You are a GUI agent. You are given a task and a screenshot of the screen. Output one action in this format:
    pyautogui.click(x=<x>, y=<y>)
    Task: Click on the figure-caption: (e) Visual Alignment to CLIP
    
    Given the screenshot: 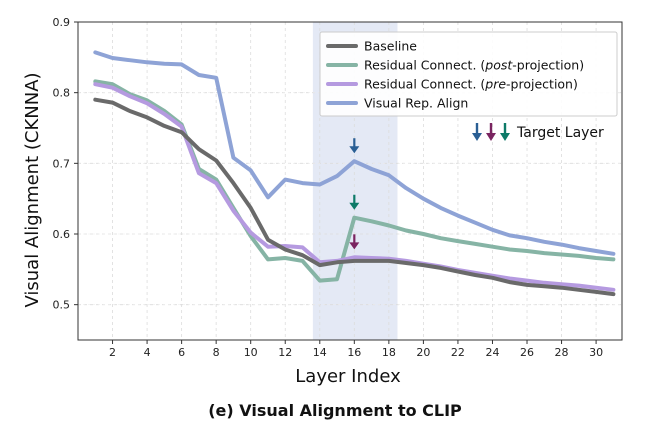 What is the action you would take?
    pyautogui.click(x=335, y=410)
    